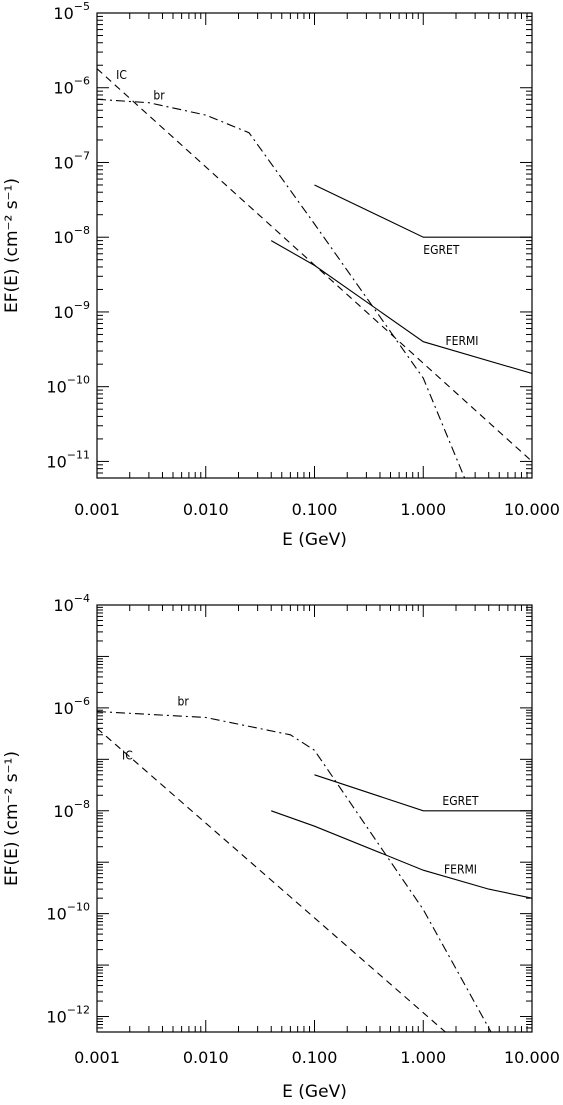 The height and width of the screenshot is (1105, 563). I want to click on y-tick-label: 10⁻⁷, so click(71, 160).